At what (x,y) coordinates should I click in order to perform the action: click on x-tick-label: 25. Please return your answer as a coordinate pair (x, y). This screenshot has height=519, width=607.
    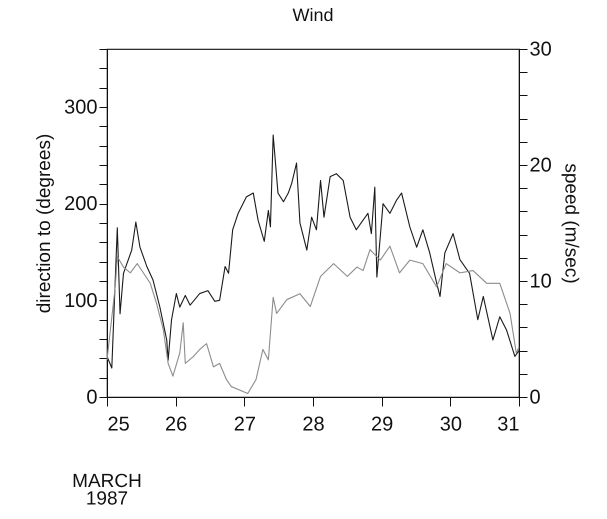
    Looking at the image, I should click on (119, 425).